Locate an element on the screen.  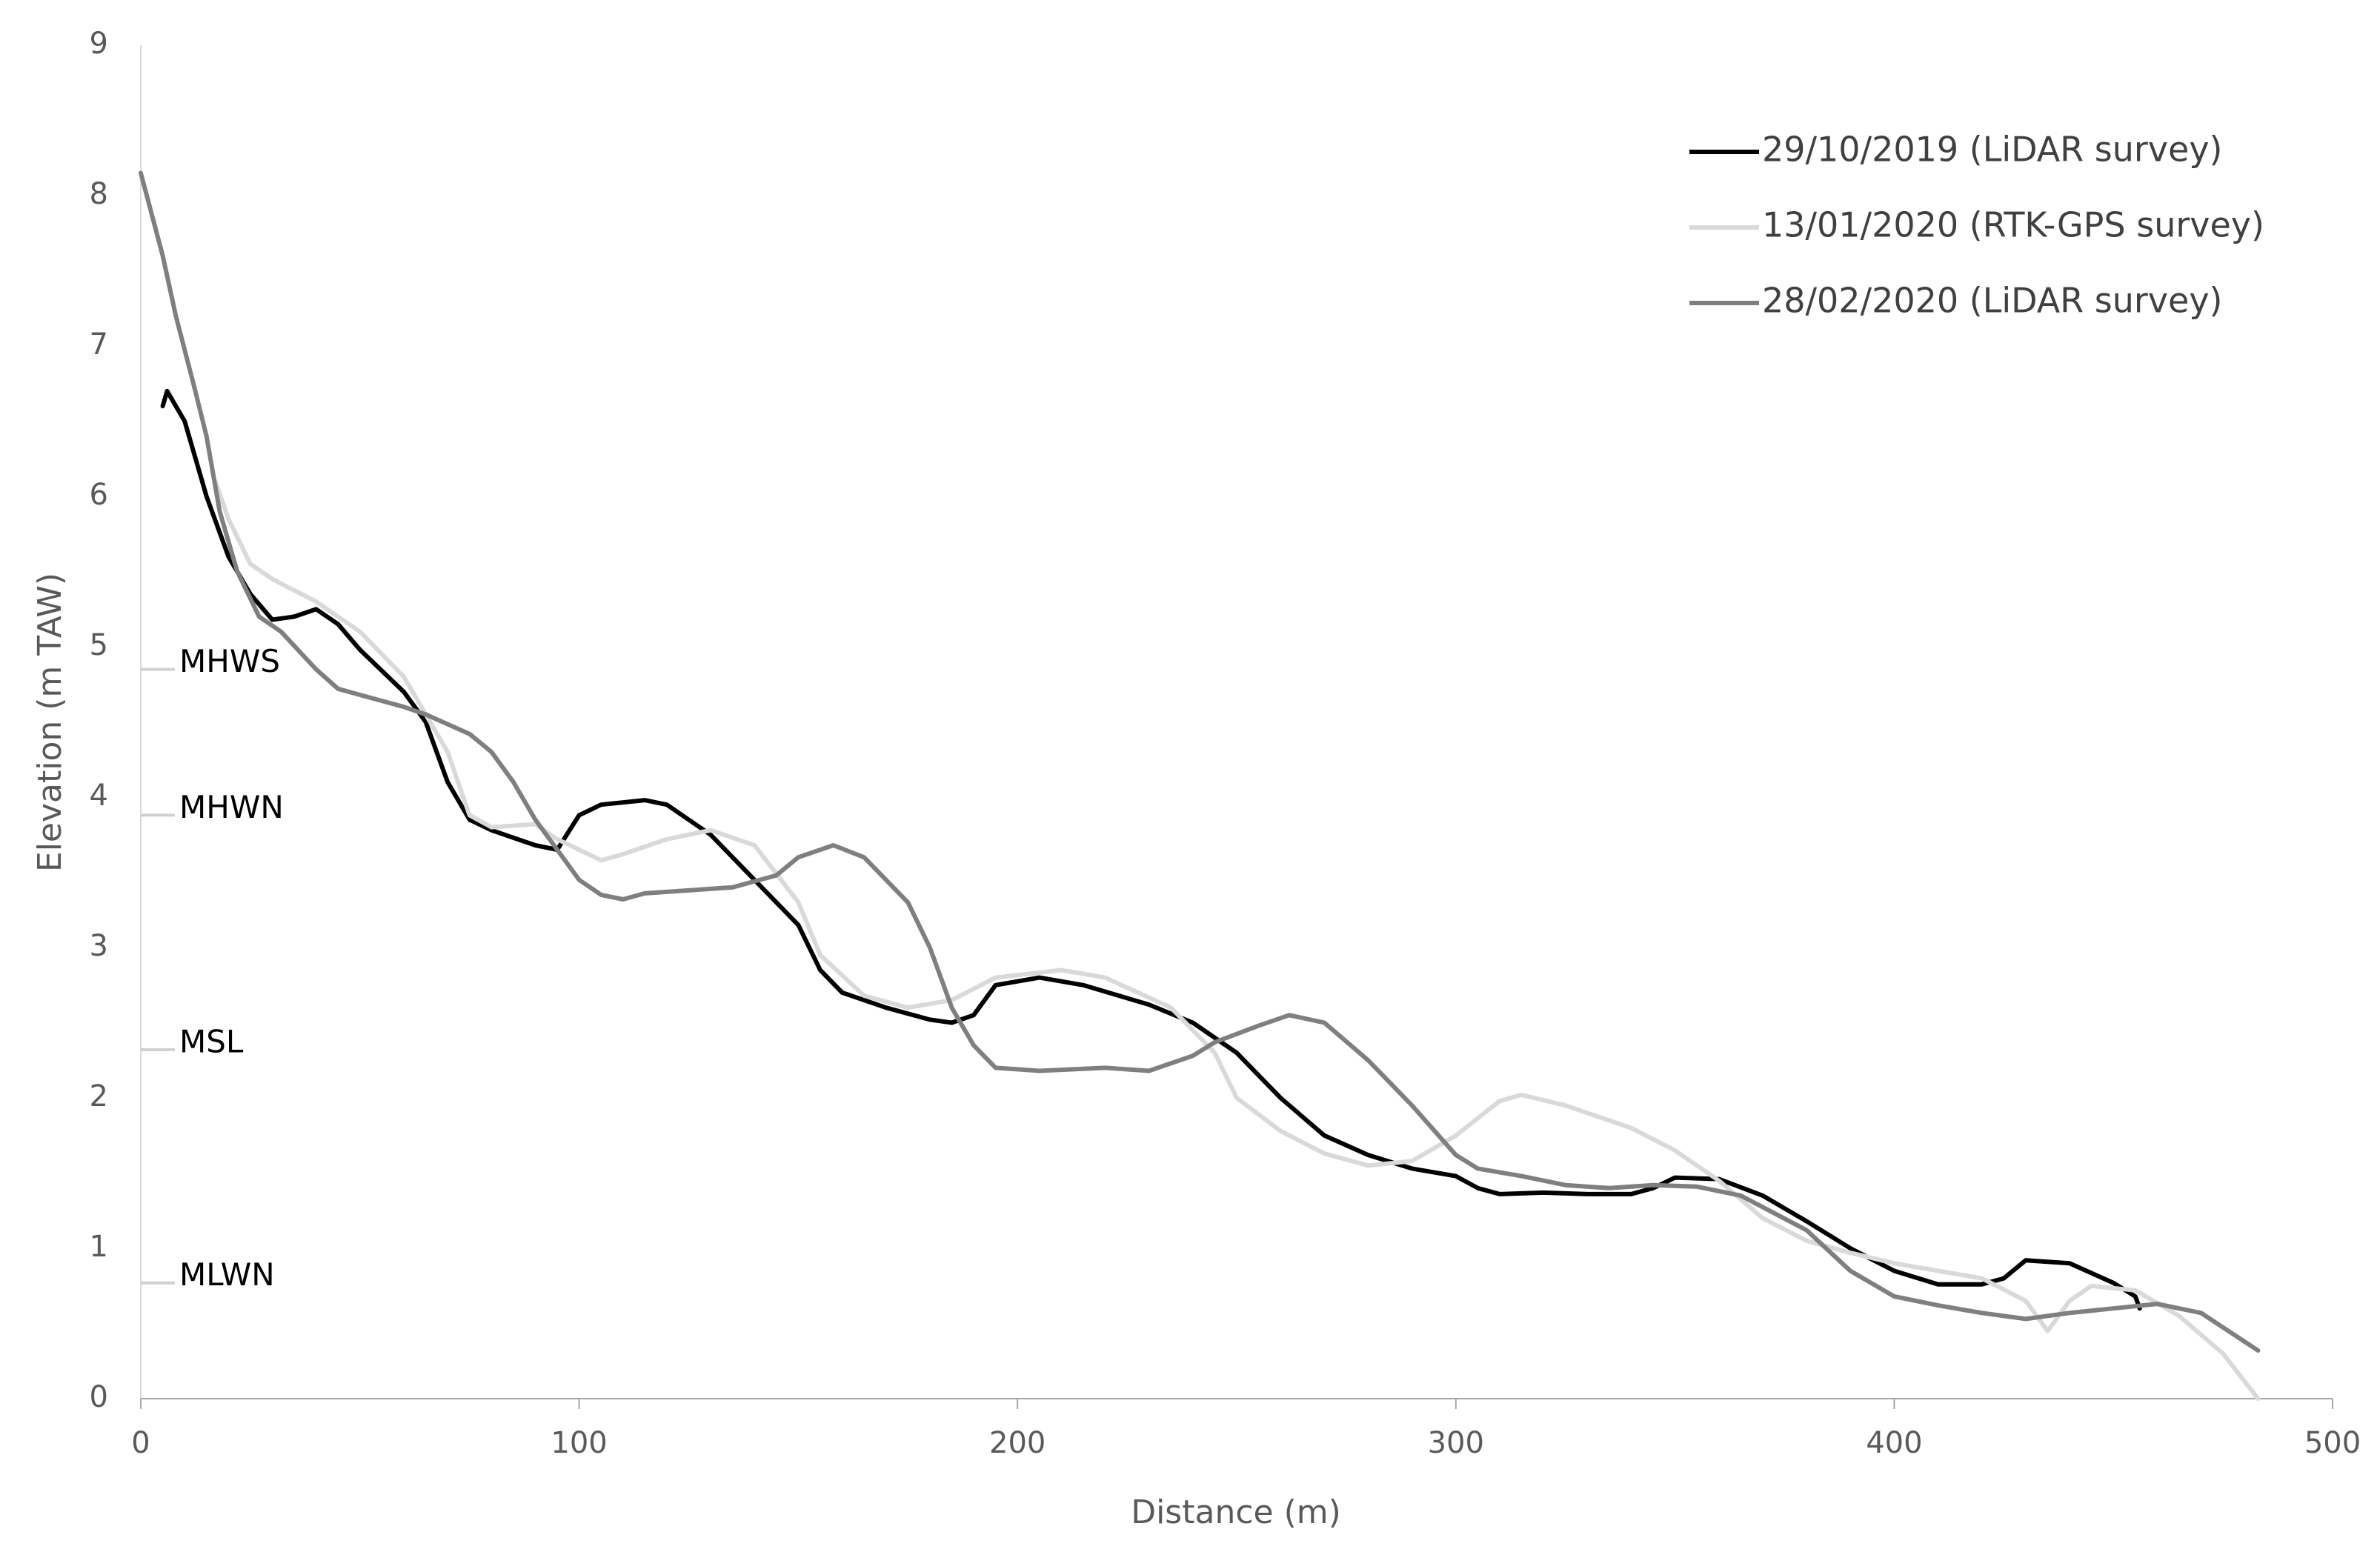
y-tick-label: 1 is located at coordinates (99, 1247).